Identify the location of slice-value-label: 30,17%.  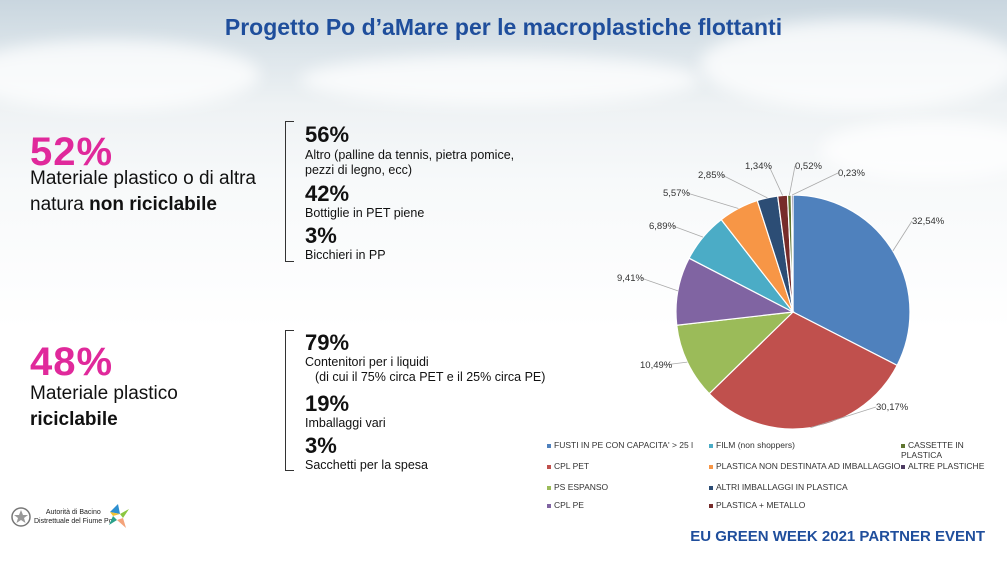
(892, 407).